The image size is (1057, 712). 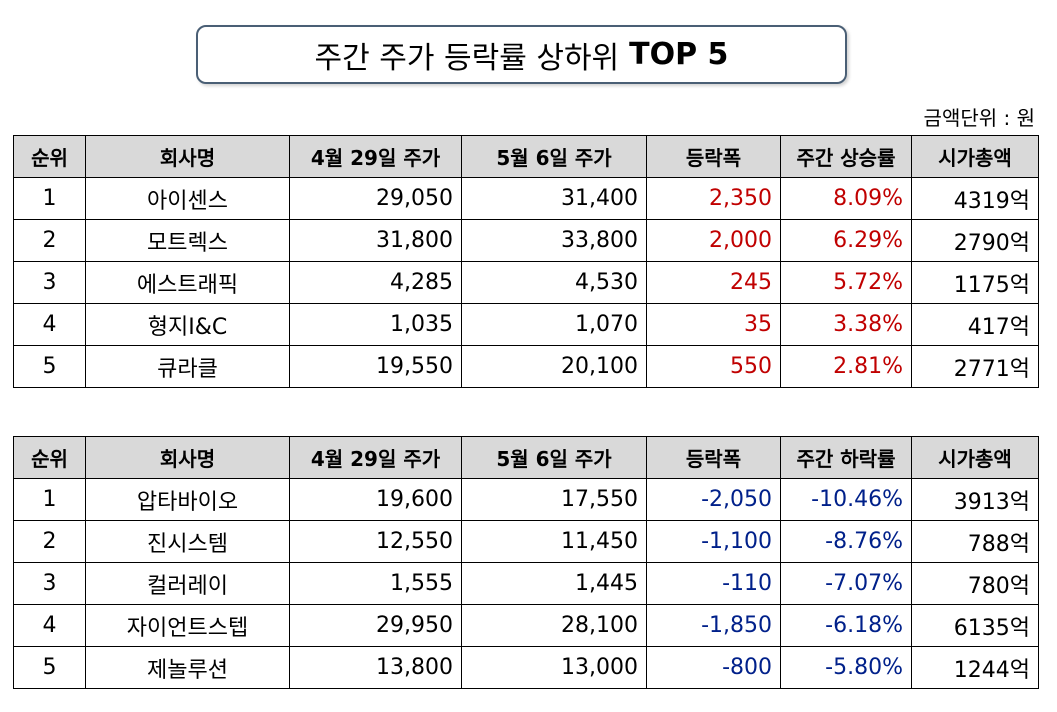 What do you see at coordinates (375, 198) in the screenshot?
I see `cell-price-apr29: 29,050` at bounding box center [375, 198].